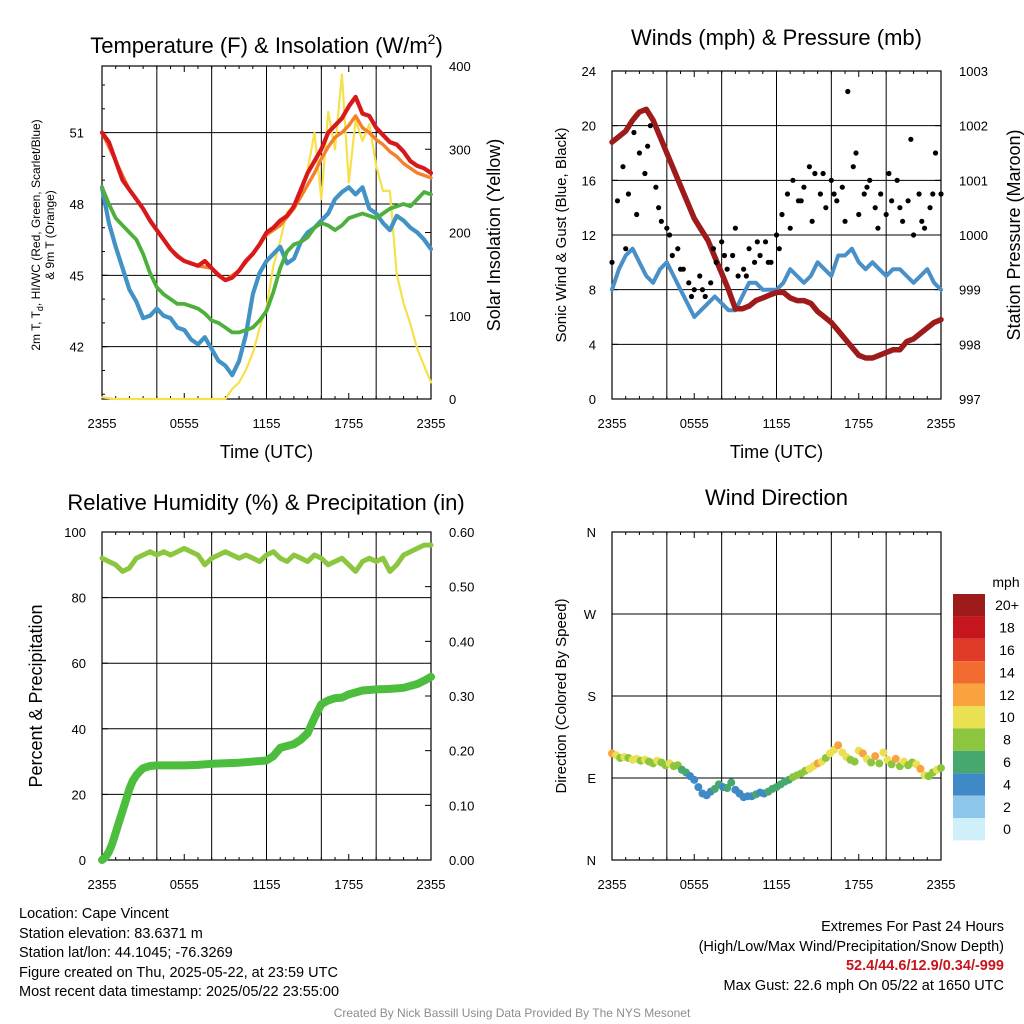 The height and width of the screenshot is (1024, 1024). Describe the element at coordinates (776, 37) in the screenshot. I see `panel-title: Winds (mph) & Pressure (mb)` at that location.